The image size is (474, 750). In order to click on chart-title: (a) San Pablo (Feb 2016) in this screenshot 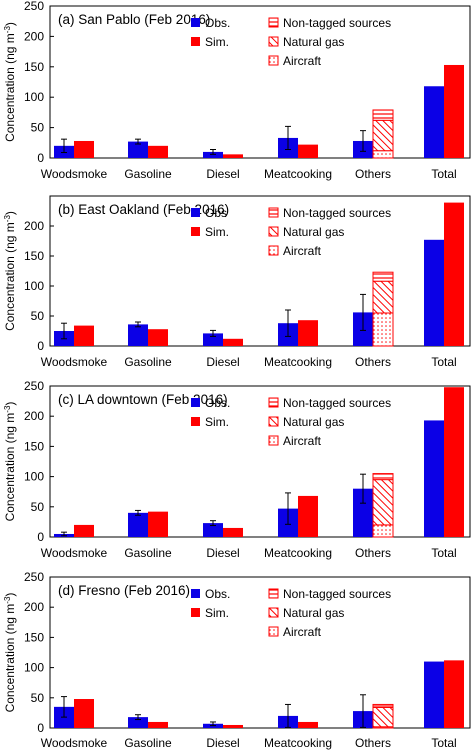, I will do `click(134, 19)`.